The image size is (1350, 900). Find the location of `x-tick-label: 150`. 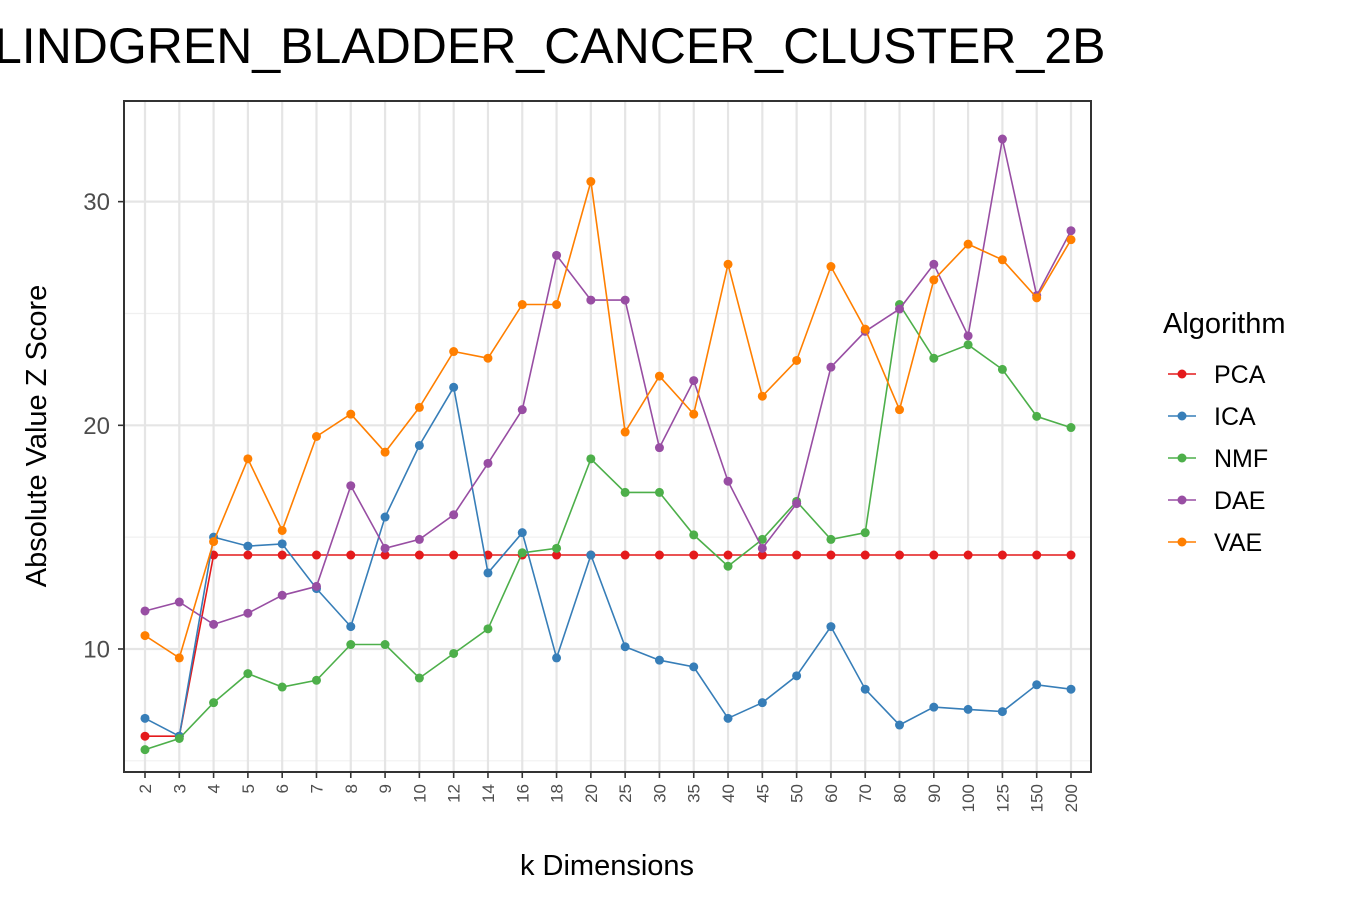

x-tick-label: 150 is located at coordinates (1037, 798).